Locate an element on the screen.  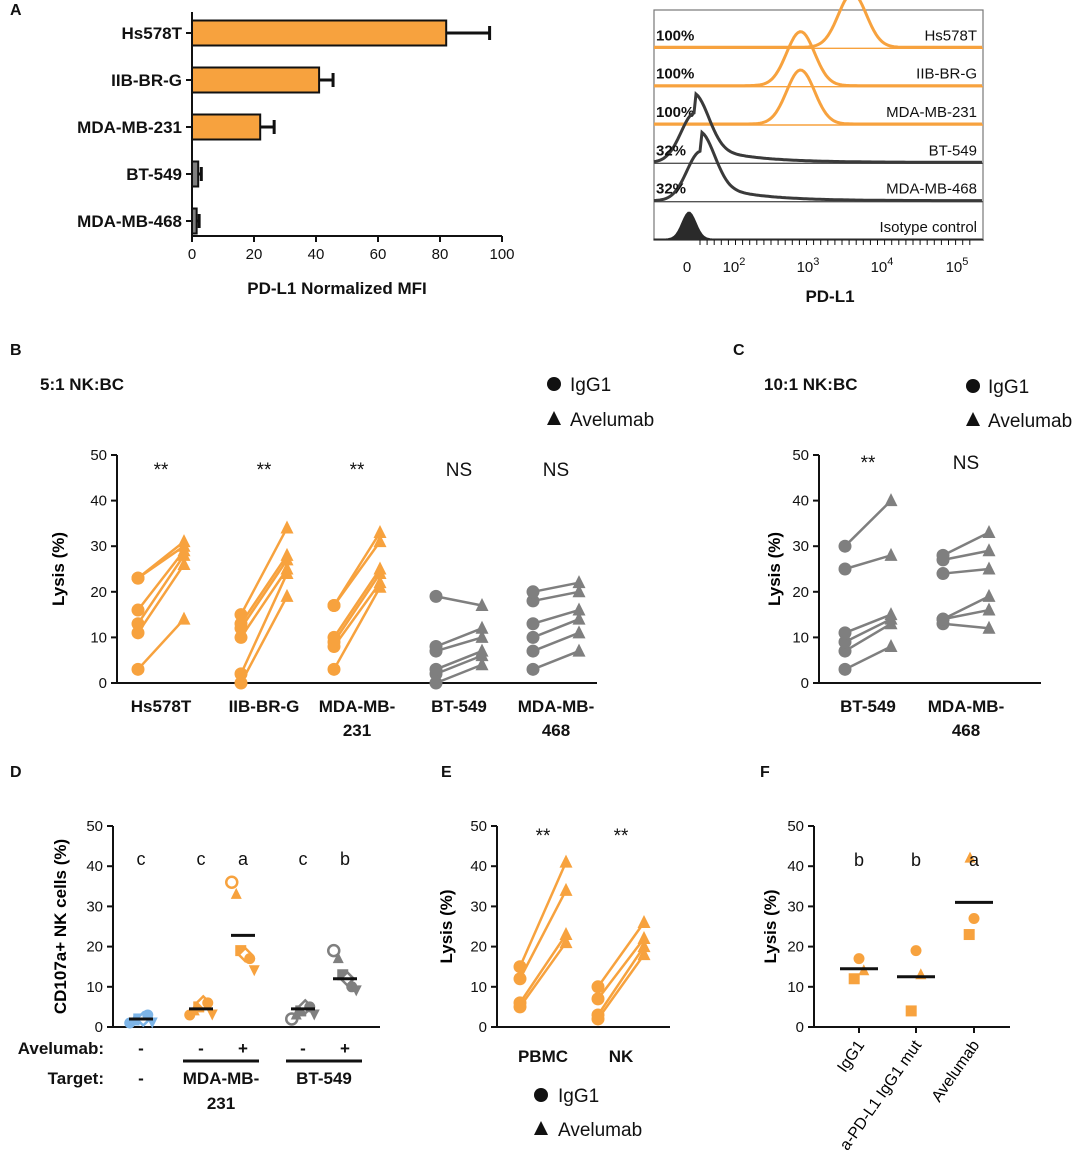
histogram-percent: 32% is located at coordinates (671, 150).